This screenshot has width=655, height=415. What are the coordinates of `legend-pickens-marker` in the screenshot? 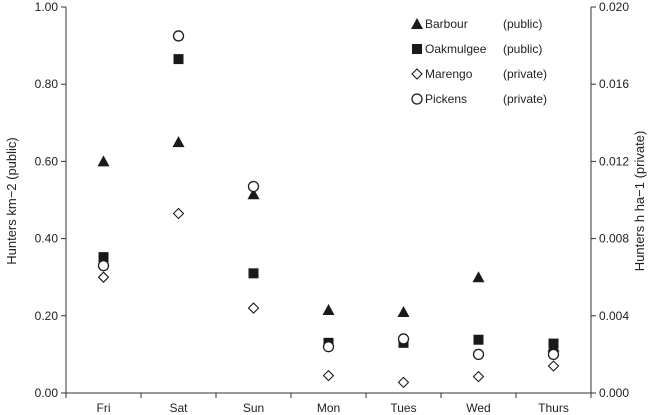 It's located at (417, 99).